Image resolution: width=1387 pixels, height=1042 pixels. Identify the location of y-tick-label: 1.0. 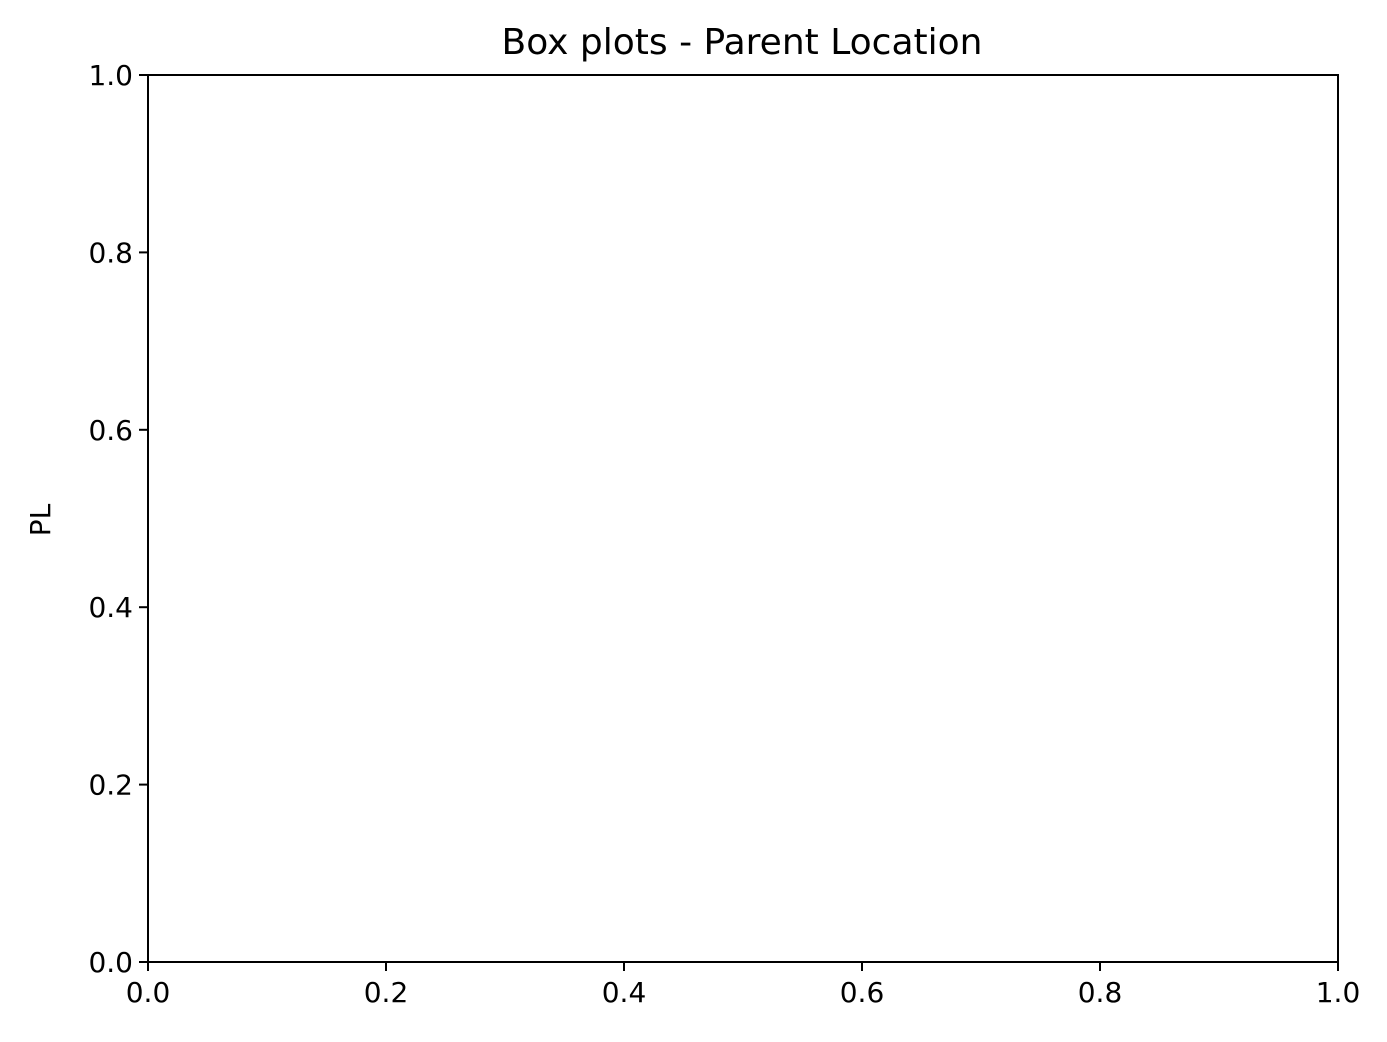
(110, 75).